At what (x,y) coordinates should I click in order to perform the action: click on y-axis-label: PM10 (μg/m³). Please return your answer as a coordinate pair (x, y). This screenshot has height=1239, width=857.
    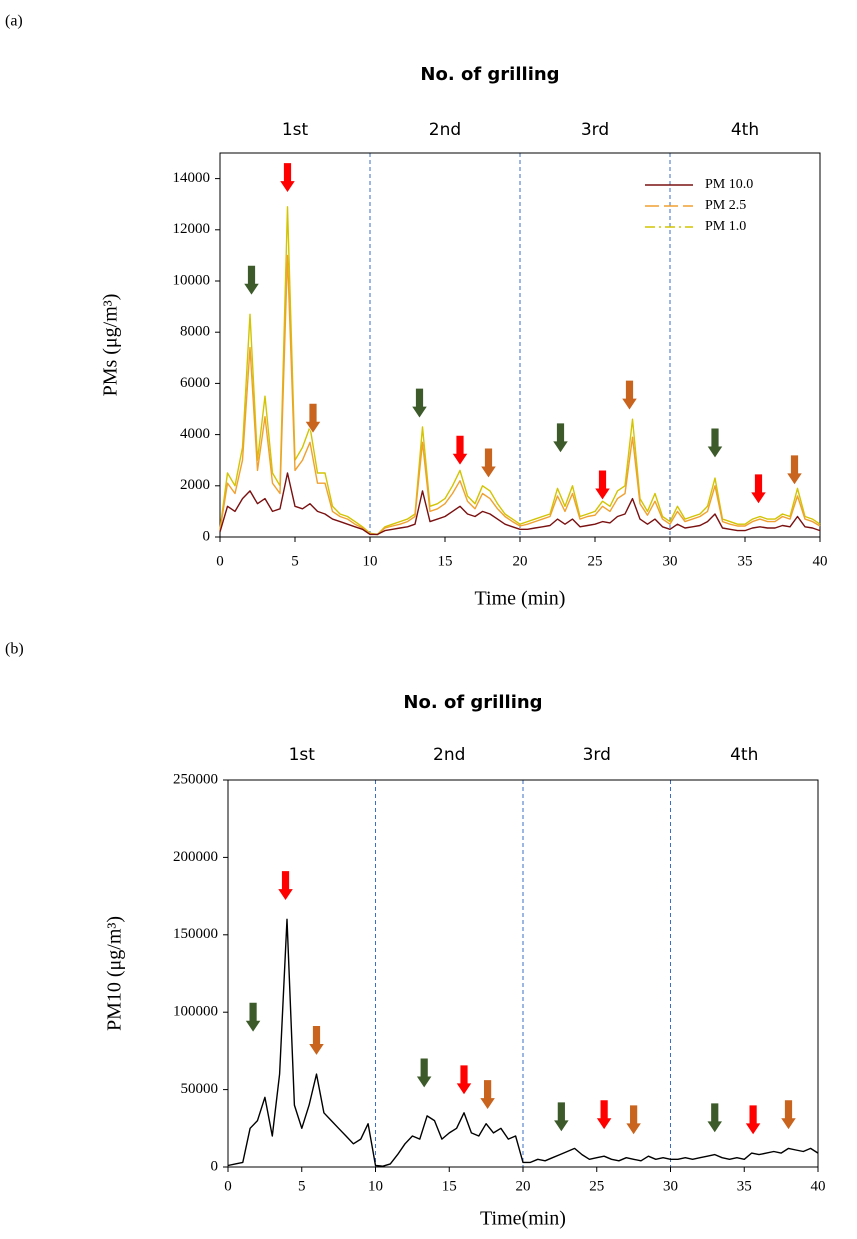
    Looking at the image, I should click on (115, 973).